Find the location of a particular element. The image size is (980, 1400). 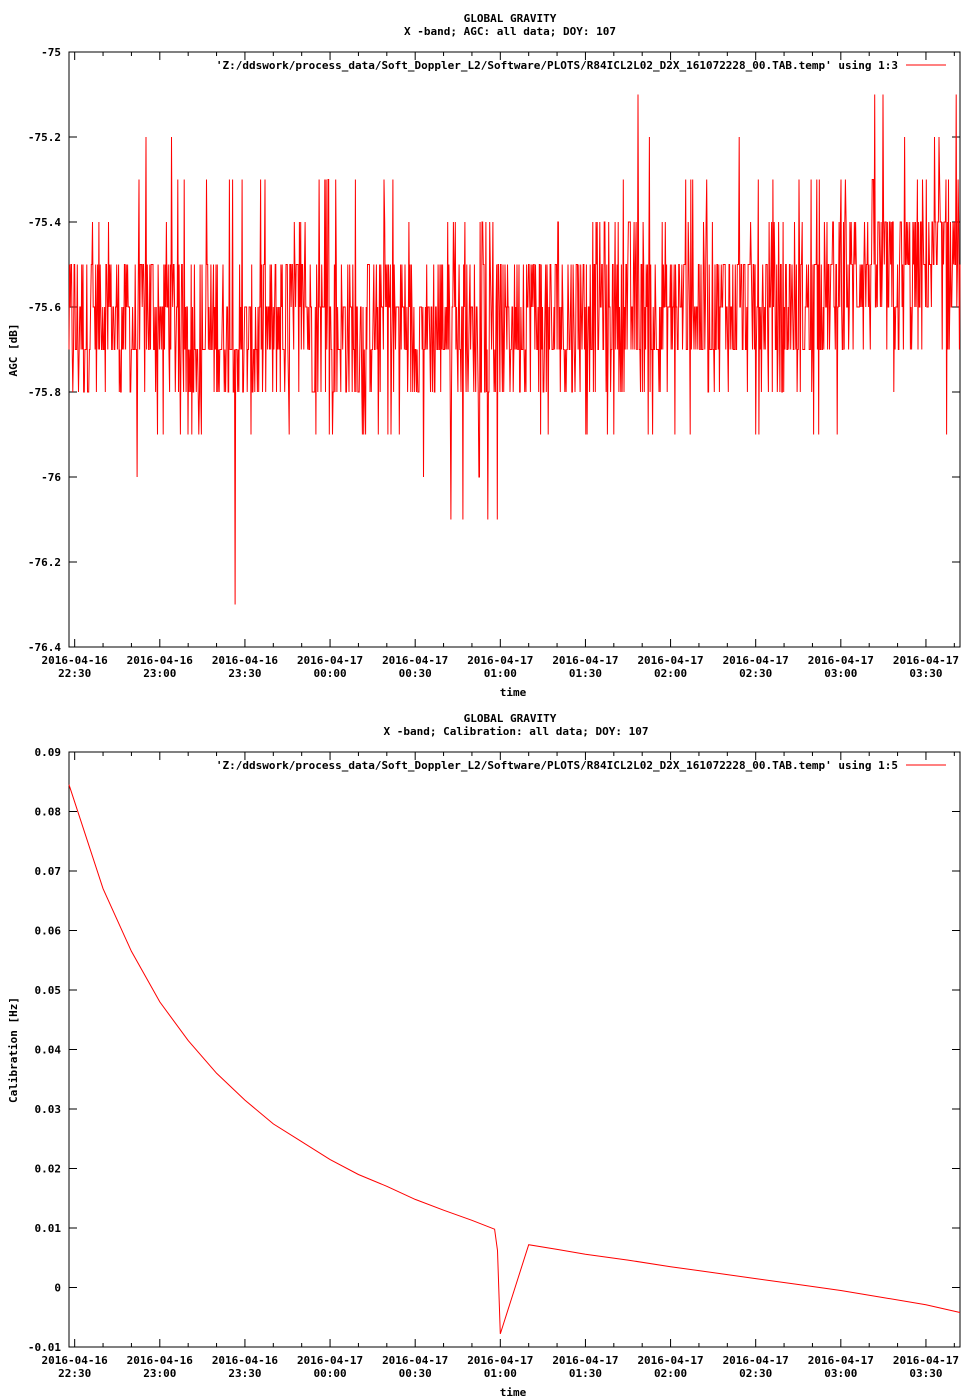

calibration-x-tick-time: 03:30 is located at coordinates (925, 1373).